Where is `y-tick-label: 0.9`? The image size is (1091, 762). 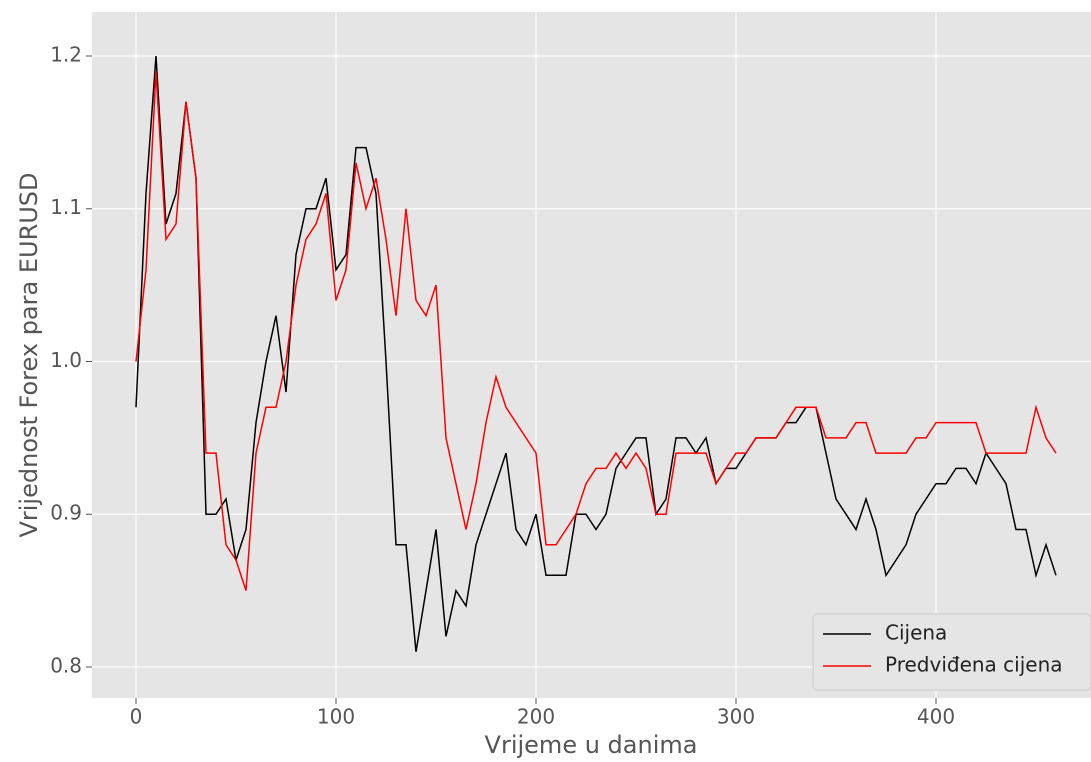 y-tick-label: 0.9 is located at coordinates (66, 513).